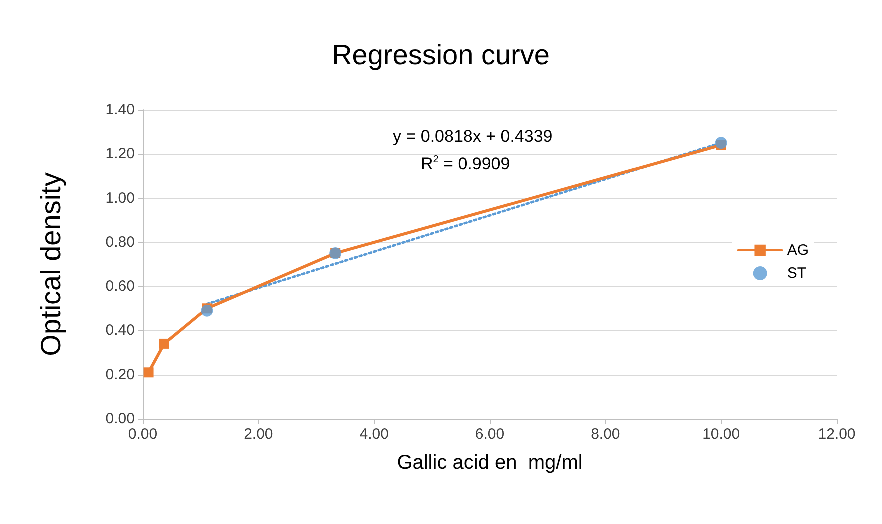 The height and width of the screenshot is (524, 882). What do you see at coordinates (605, 434) in the screenshot?
I see `x-tick-label: 8.00` at bounding box center [605, 434].